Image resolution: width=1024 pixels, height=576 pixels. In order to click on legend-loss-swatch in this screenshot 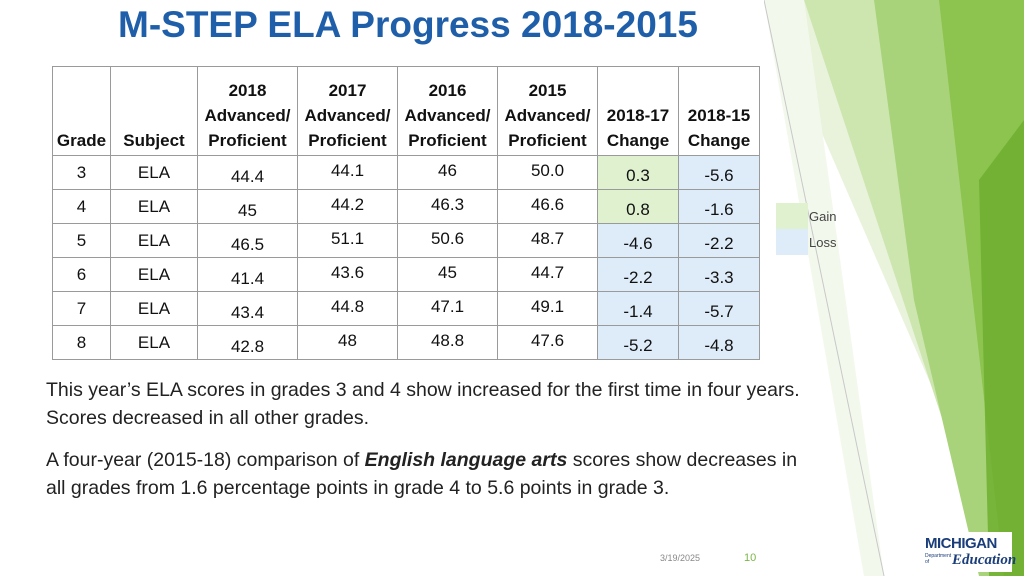, I will do `click(792, 242)`.